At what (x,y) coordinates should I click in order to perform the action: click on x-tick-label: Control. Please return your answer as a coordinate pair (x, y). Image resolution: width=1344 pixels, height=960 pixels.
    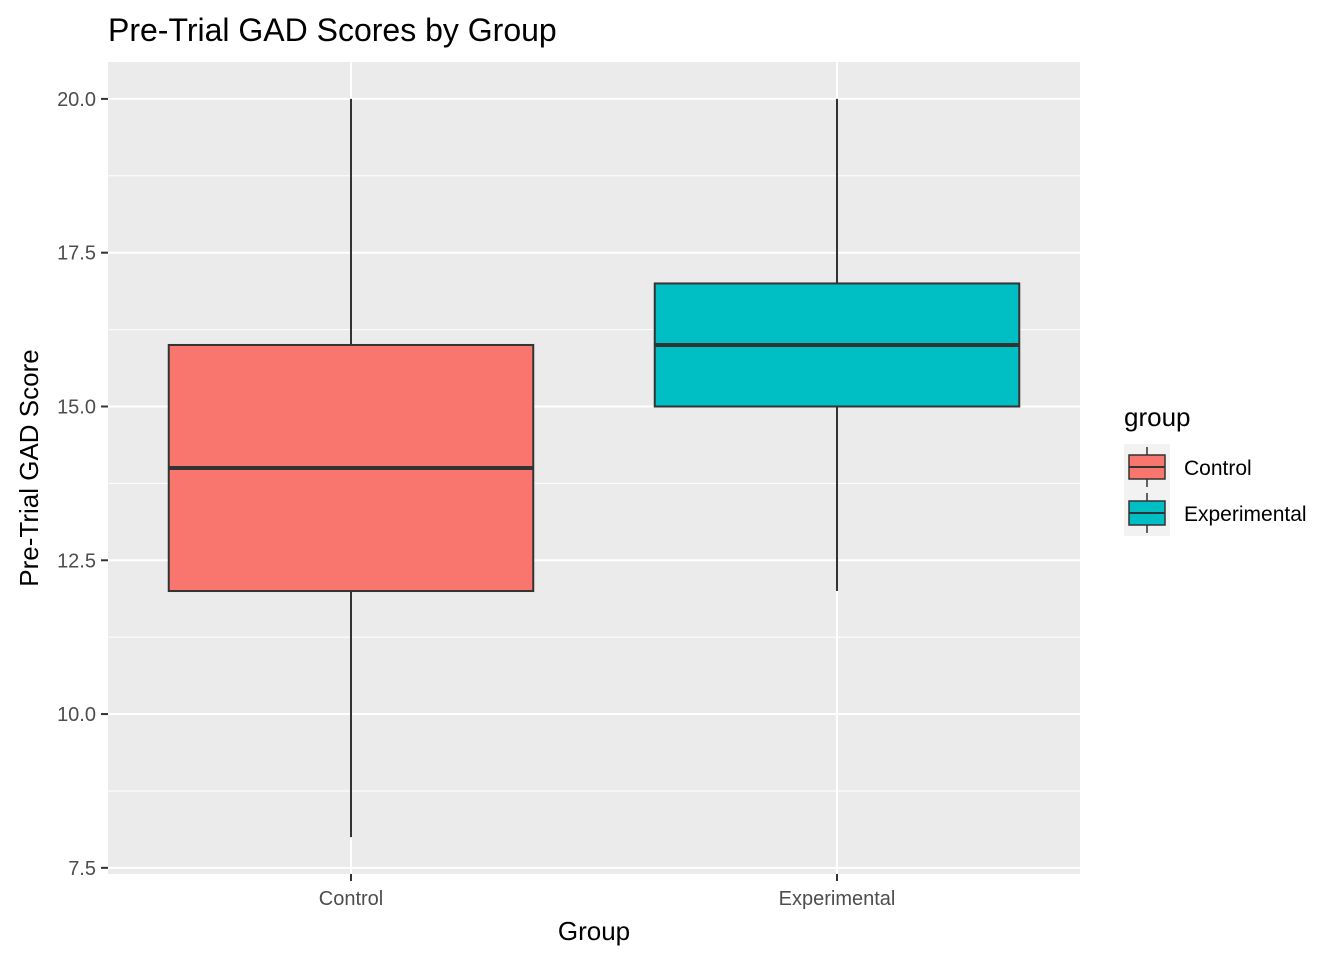
    Looking at the image, I should click on (351, 899).